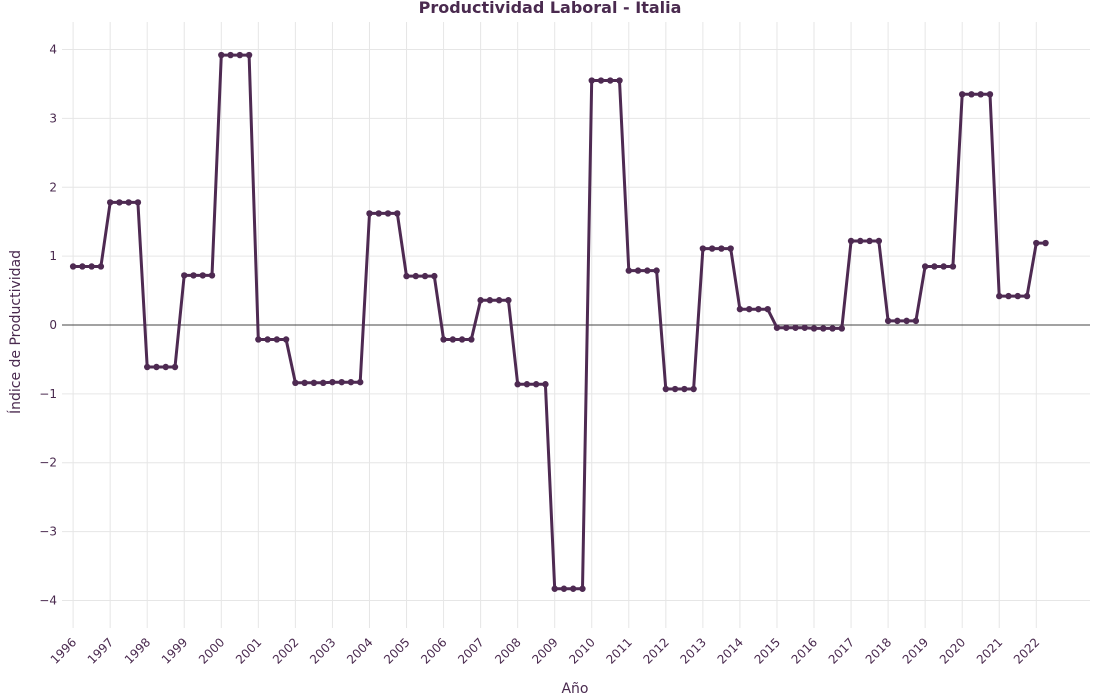  Describe the element at coordinates (507, 650) in the screenshot. I see `x-tick-label: 2008` at that location.